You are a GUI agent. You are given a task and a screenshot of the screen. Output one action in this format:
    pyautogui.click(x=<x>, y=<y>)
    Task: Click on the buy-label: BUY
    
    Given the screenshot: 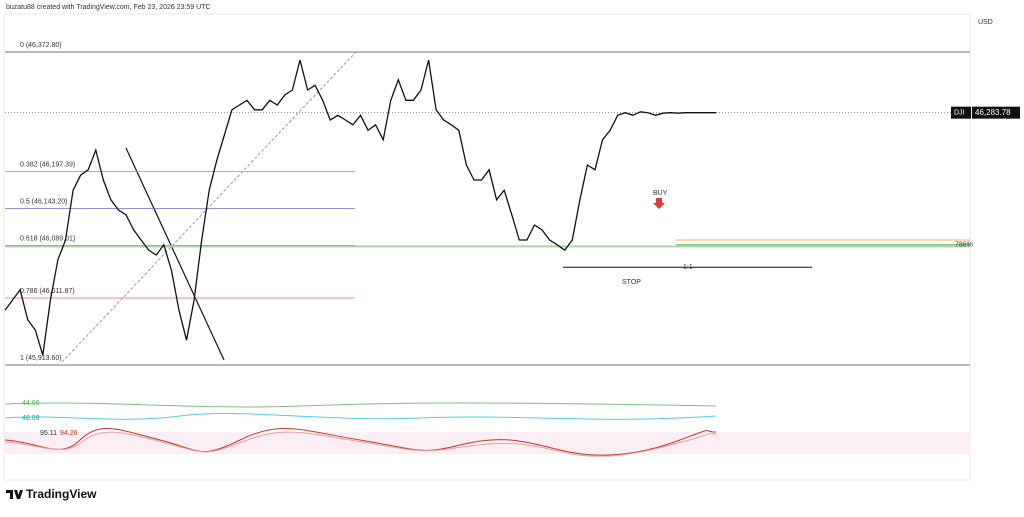 What is the action you would take?
    pyautogui.click(x=660, y=193)
    